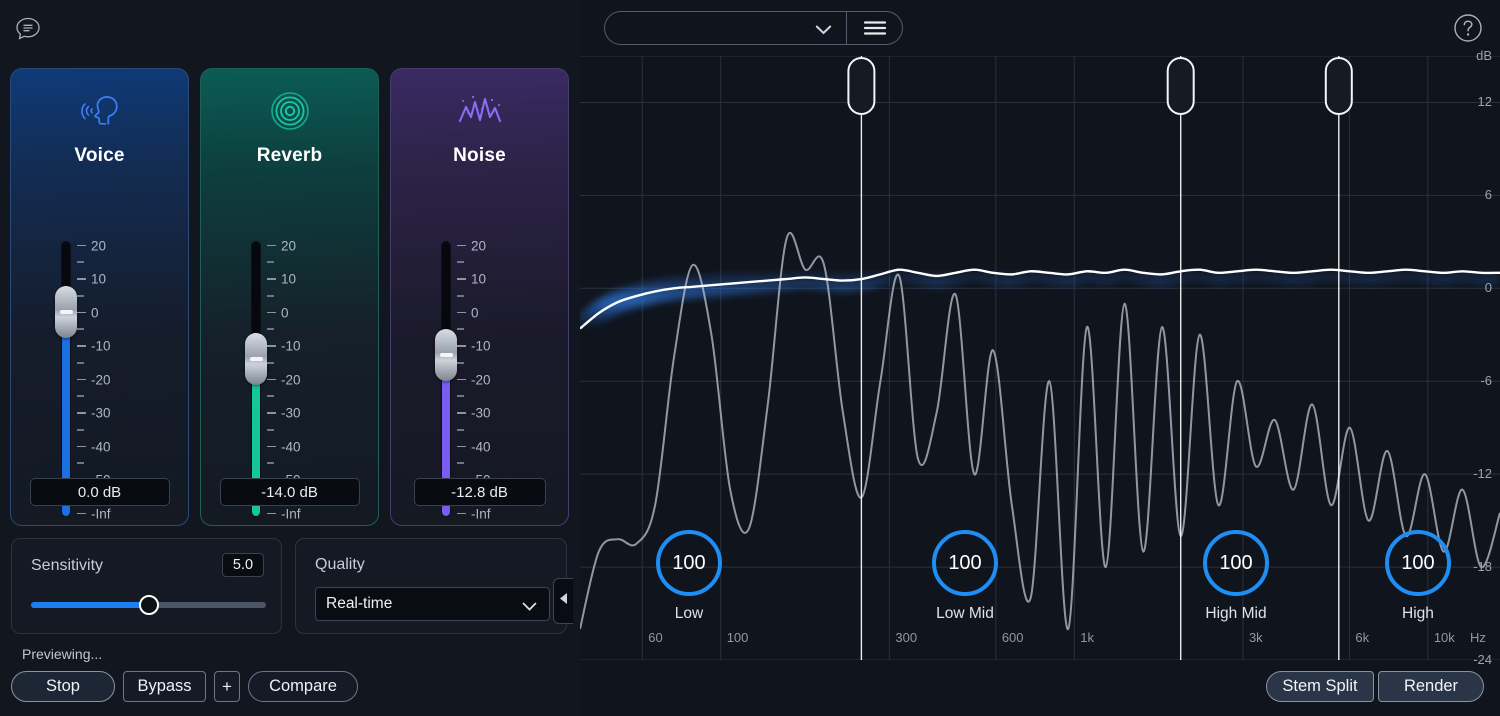 Image resolution: width=1500 pixels, height=716 pixels. Describe the element at coordinates (101, 379) in the screenshot. I see `fader-tick-label: -20` at that location.